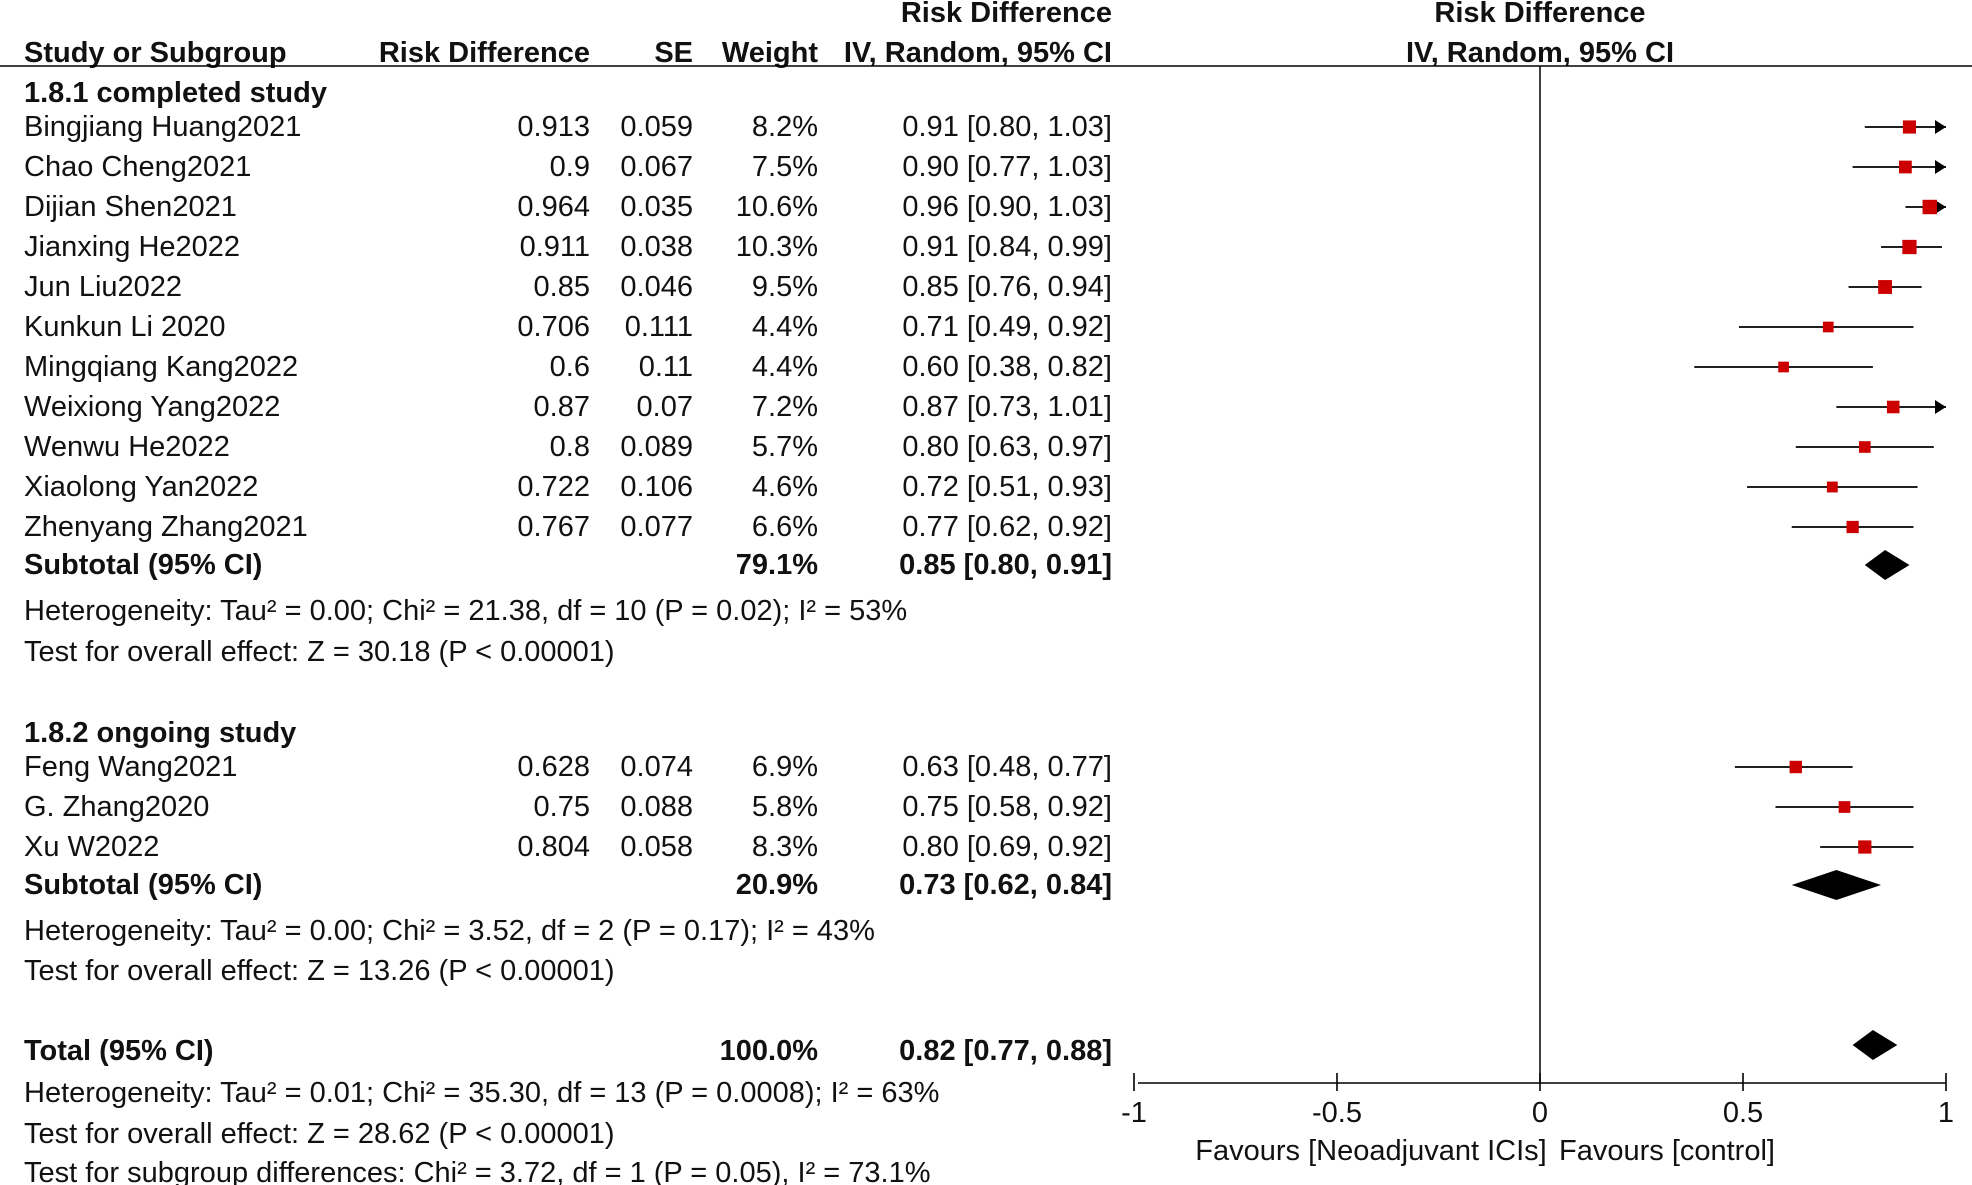 The image size is (1972, 1185). Describe the element at coordinates (570, 367) in the screenshot. I see `study-estimate: 0.6` at that location.